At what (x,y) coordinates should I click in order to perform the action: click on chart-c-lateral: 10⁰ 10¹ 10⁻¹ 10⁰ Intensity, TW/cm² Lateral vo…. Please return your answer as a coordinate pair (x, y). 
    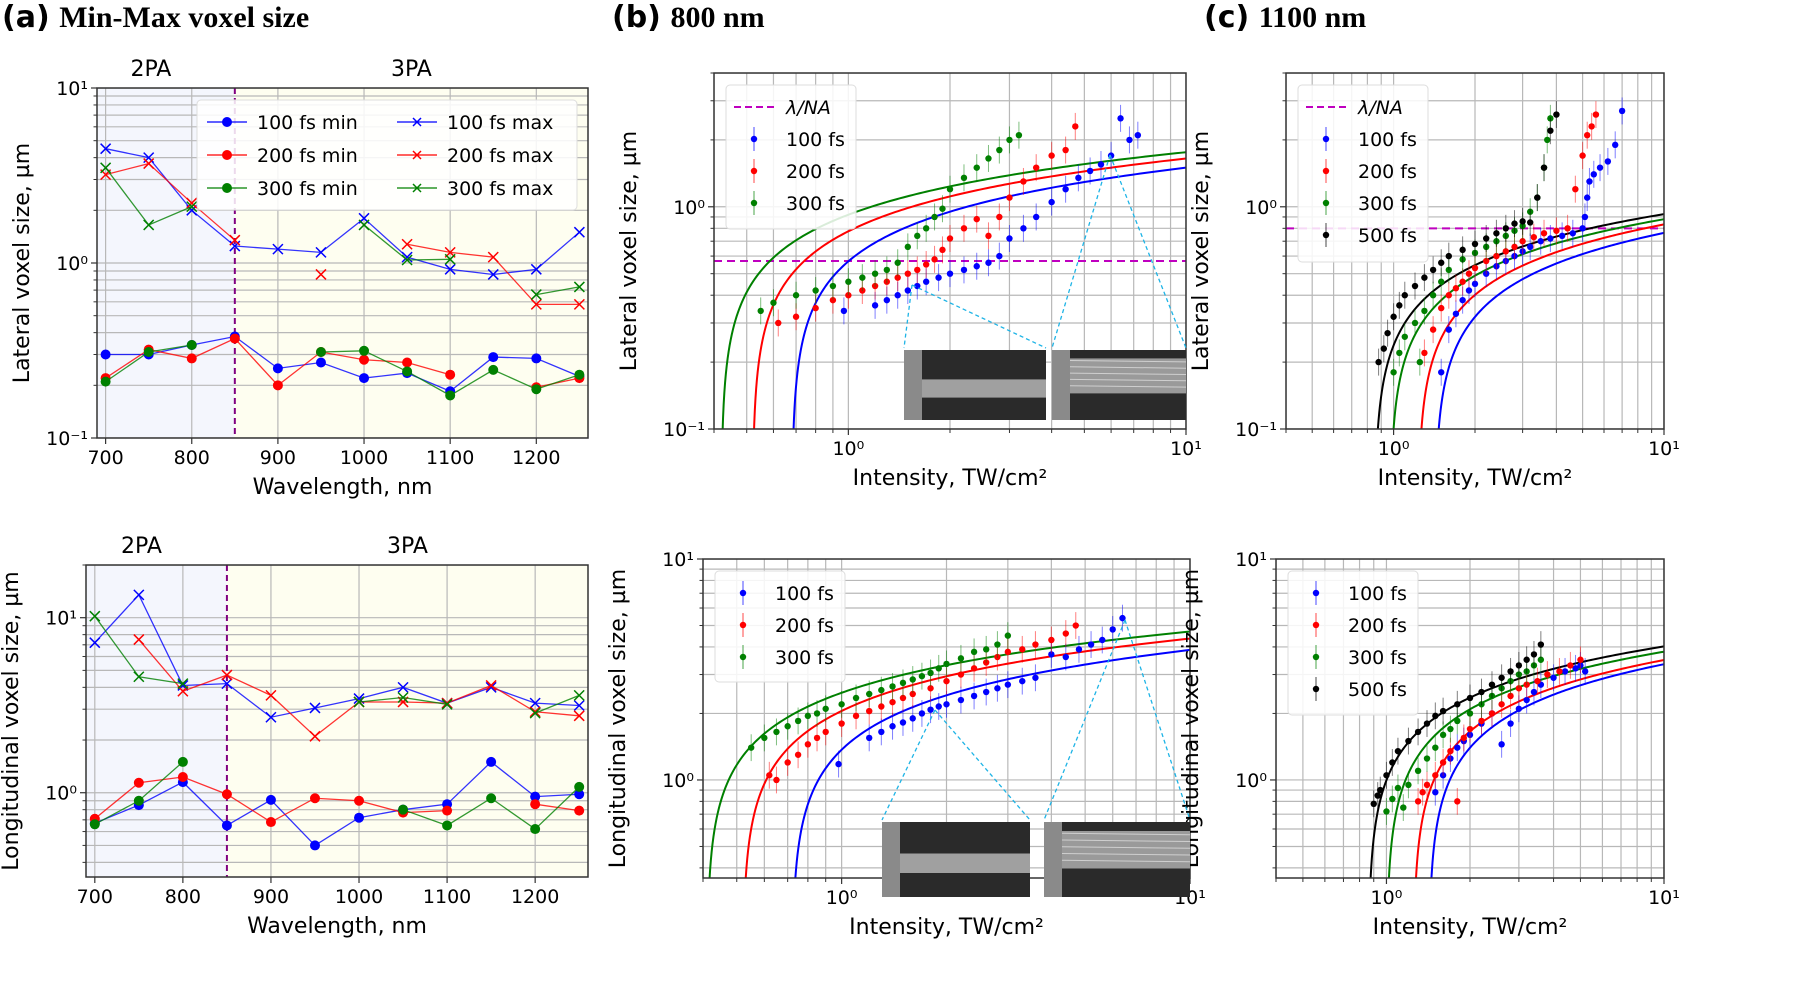
    Looking at the image, I should click on (1434, 281).